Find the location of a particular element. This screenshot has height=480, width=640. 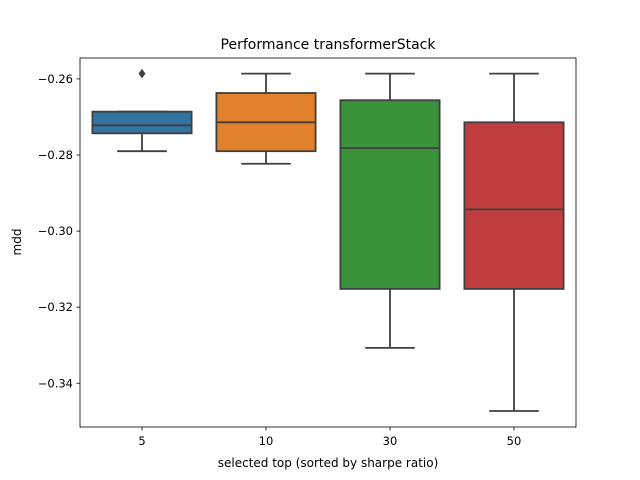

x-tick-label: 10 is located at coordinates (266, 441).